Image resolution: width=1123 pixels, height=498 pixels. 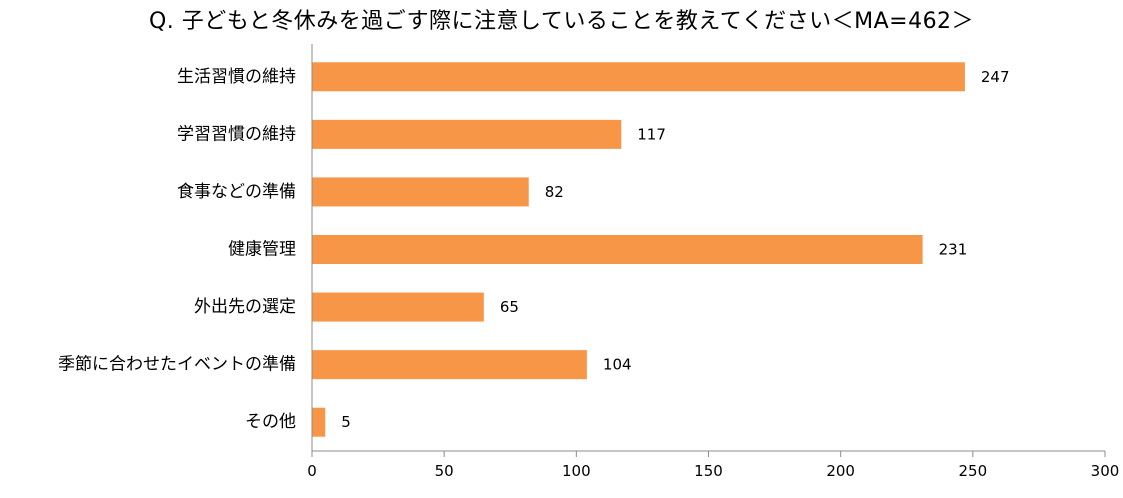 What do you see at coordinates (840, 471) in the screenshot?
I see `x-tick-label-4: 200` at bounding box center [840, 471].